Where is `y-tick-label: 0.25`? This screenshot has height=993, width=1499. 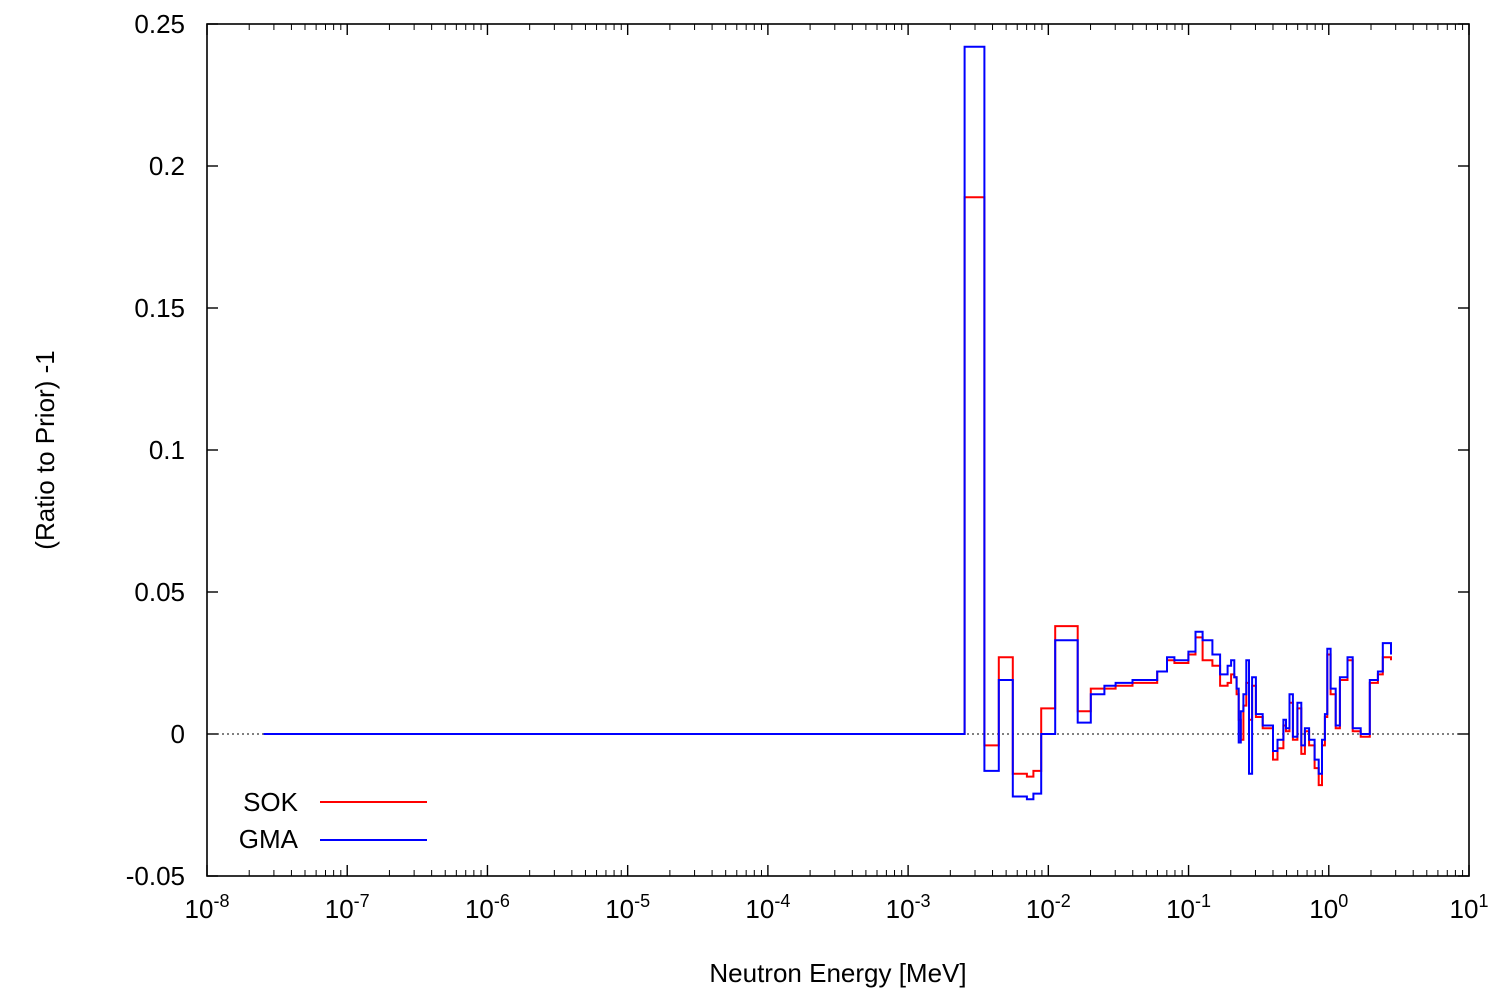
y-tick-label: 0.25 is located at coordinates (159, 24).